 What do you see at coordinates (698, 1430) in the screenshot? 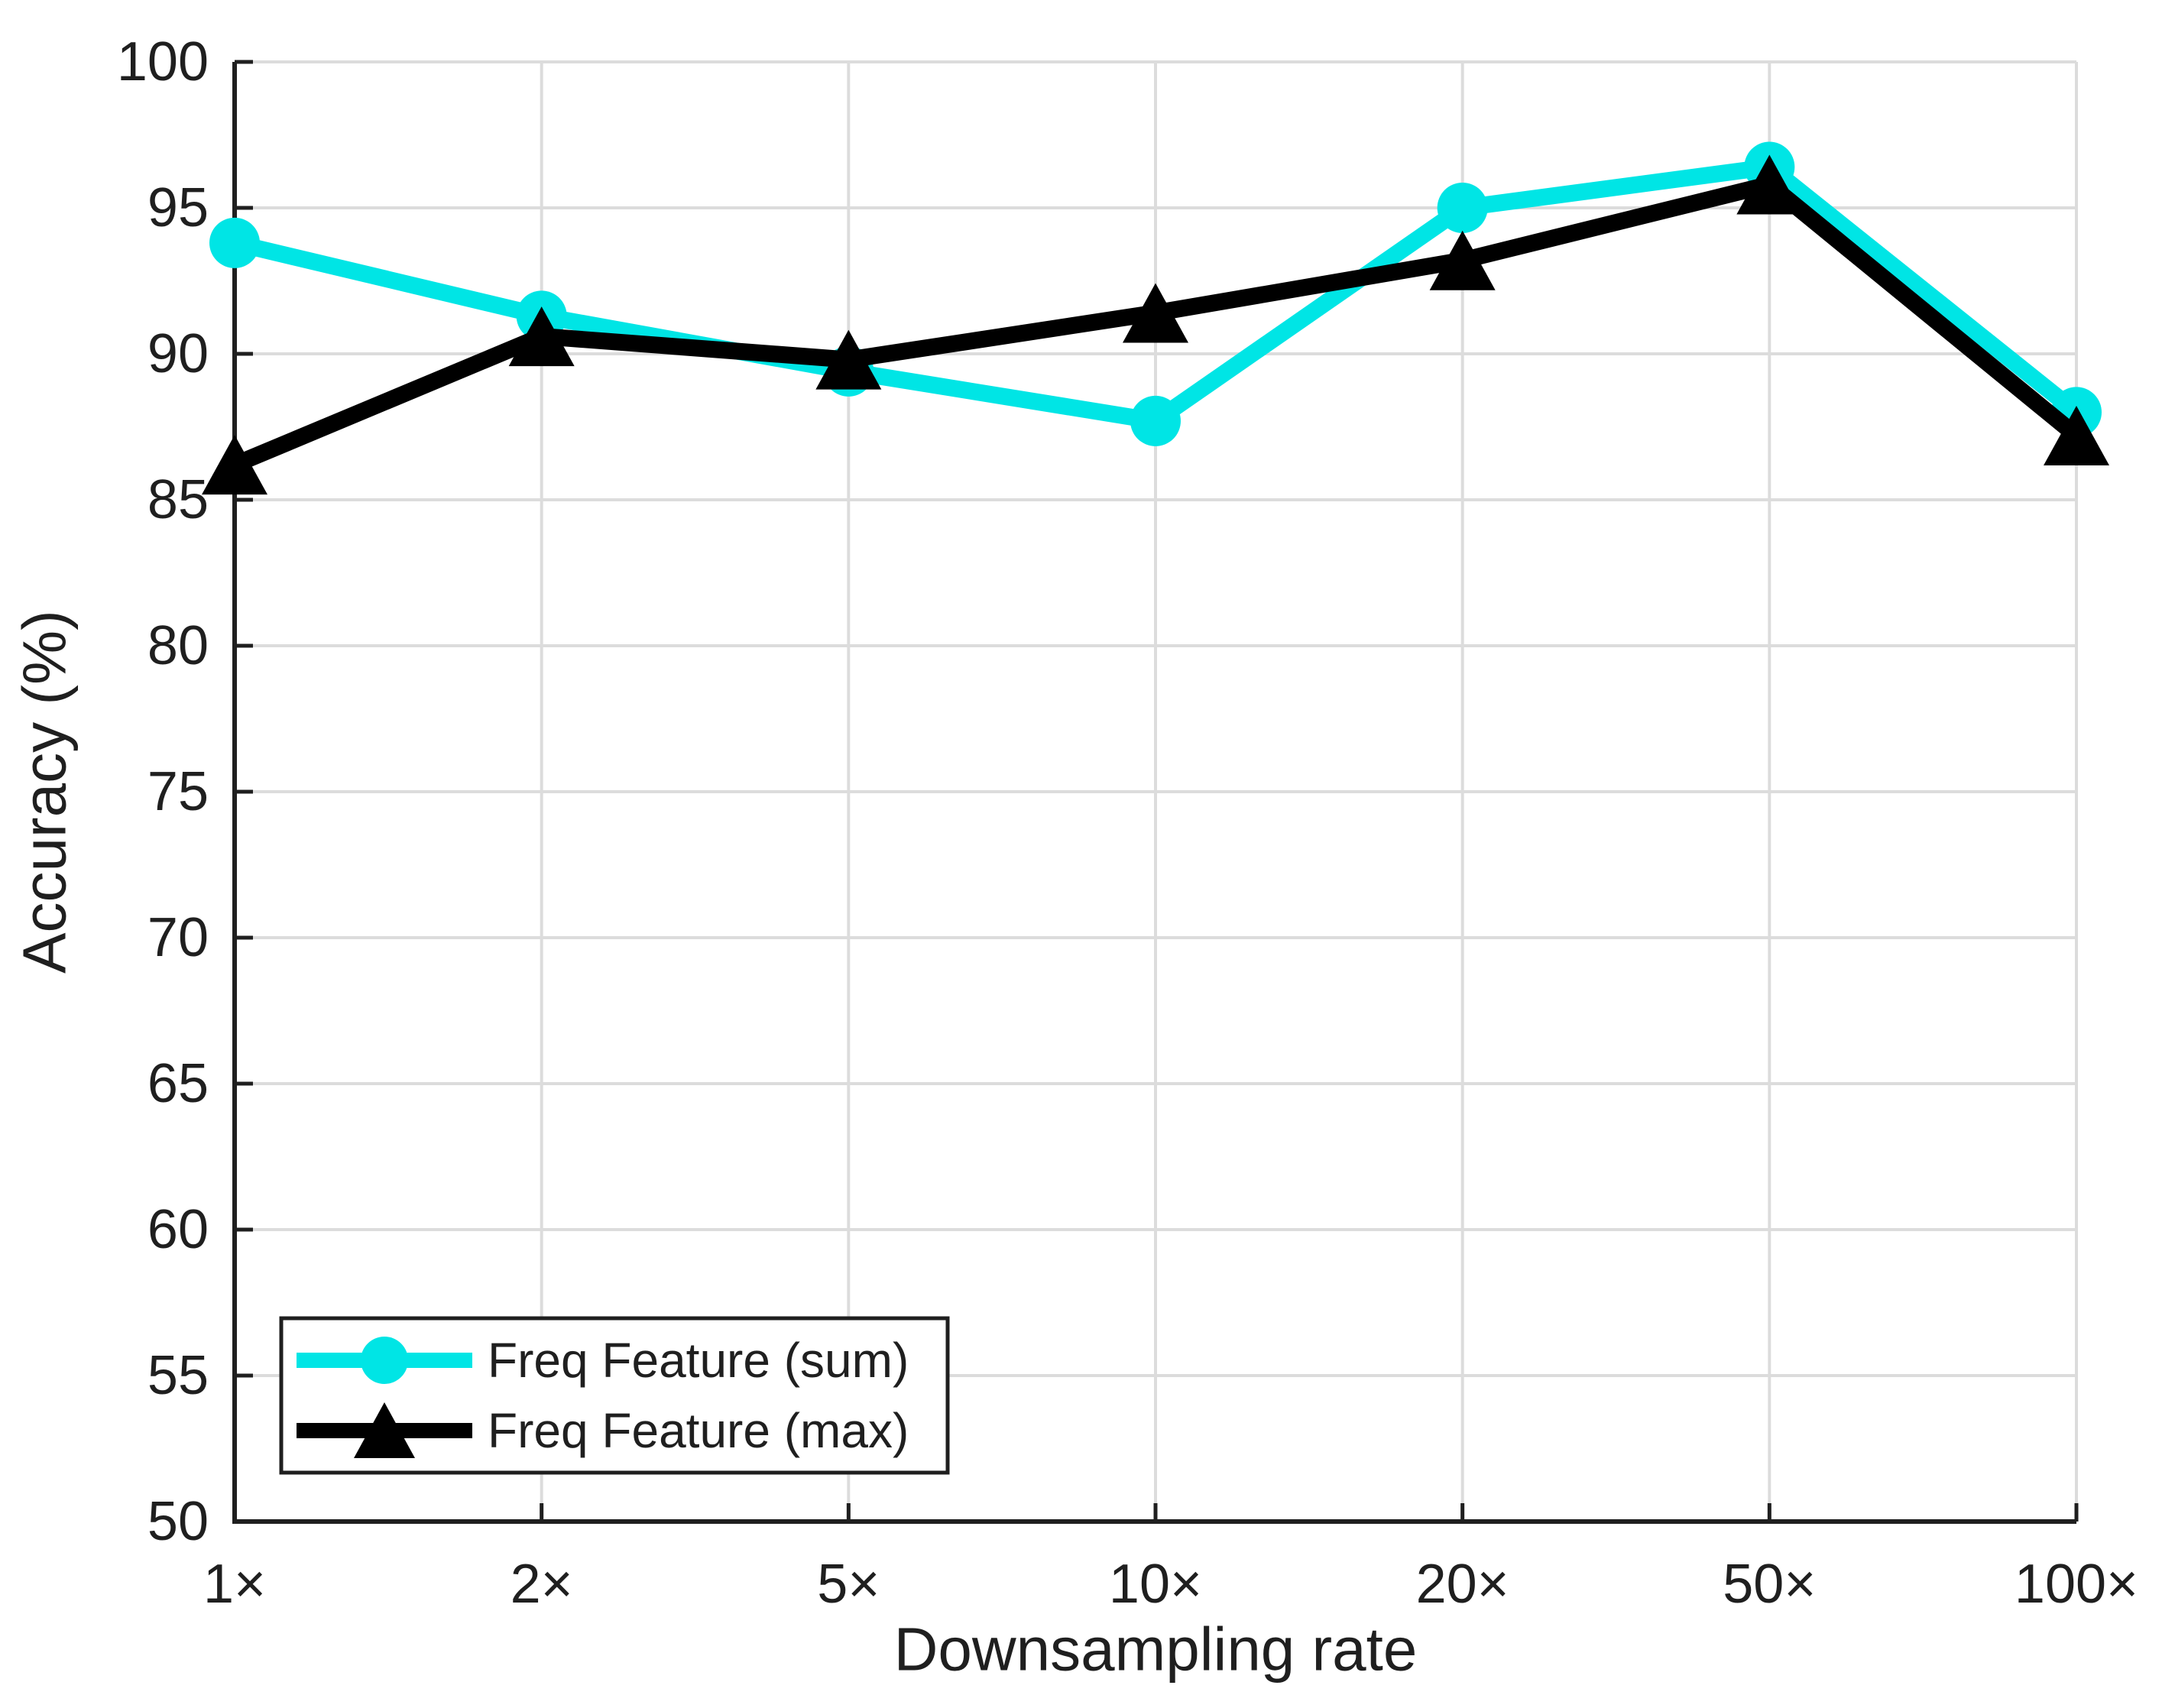
I see `legend-label-max: Freq Feature (max)` at bounding box center [698, 1430].